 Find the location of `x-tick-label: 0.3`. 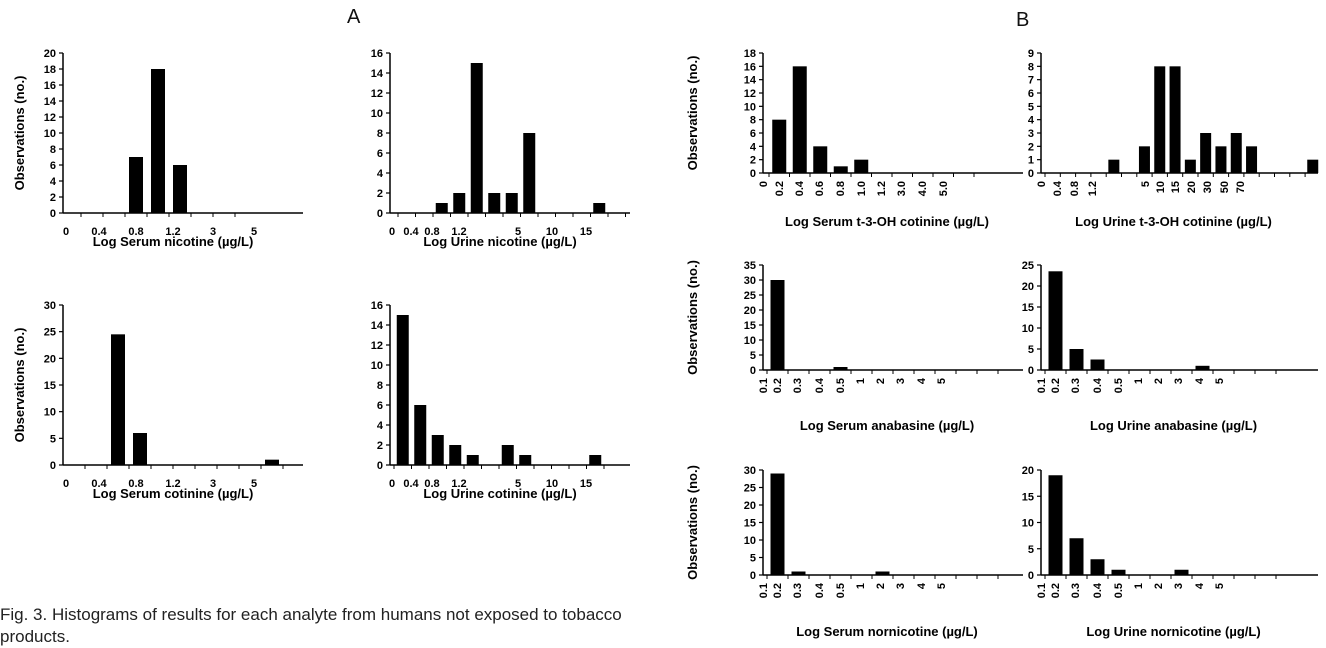

x-tick-label: 0.3 is located at coordinates (798, 590).